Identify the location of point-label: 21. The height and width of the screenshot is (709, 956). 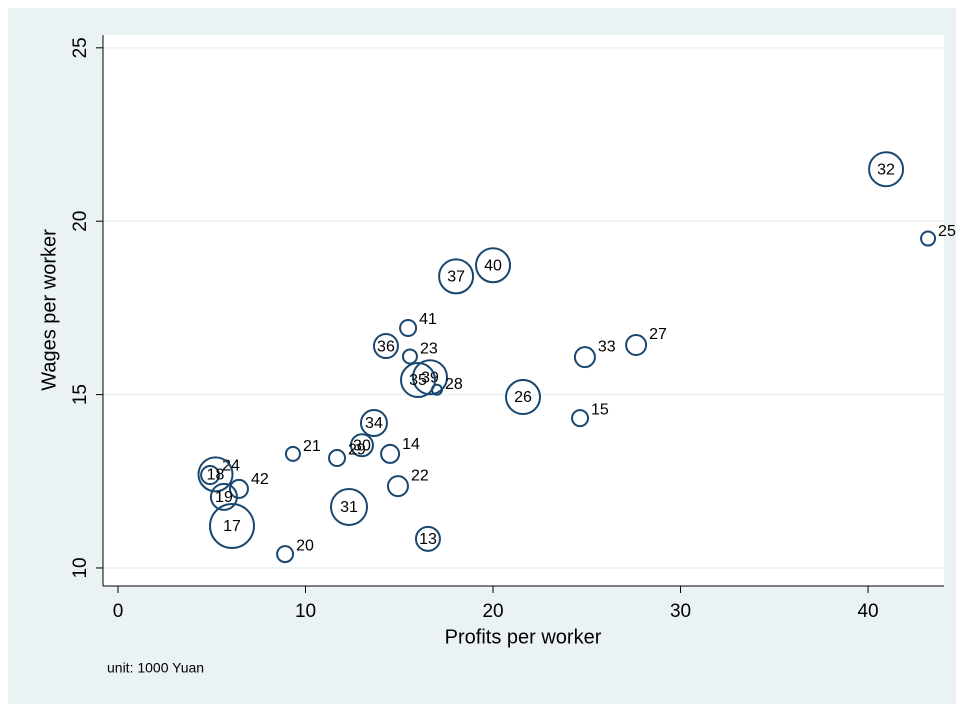
(312, 446).